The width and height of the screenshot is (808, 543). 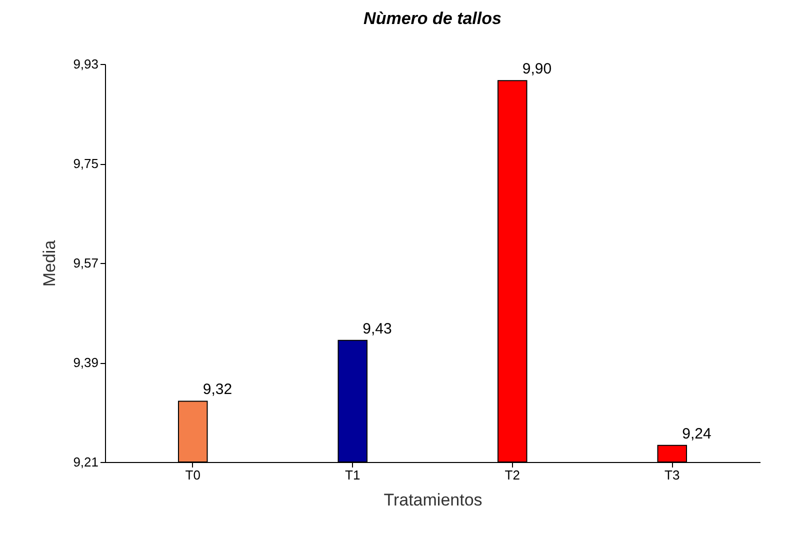 I want to click on x-tick-label: T3, so click(x=672, y=475).